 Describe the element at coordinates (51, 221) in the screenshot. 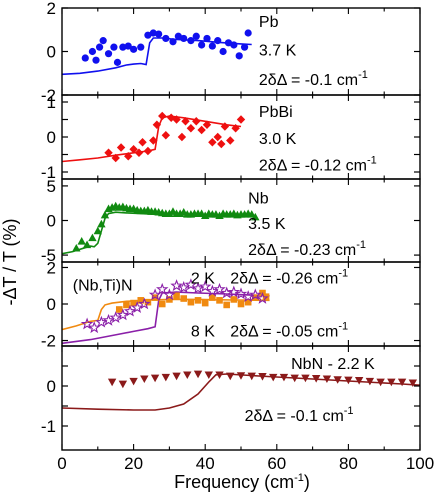

I see `nb-ytick-label-1: 0` at that location.